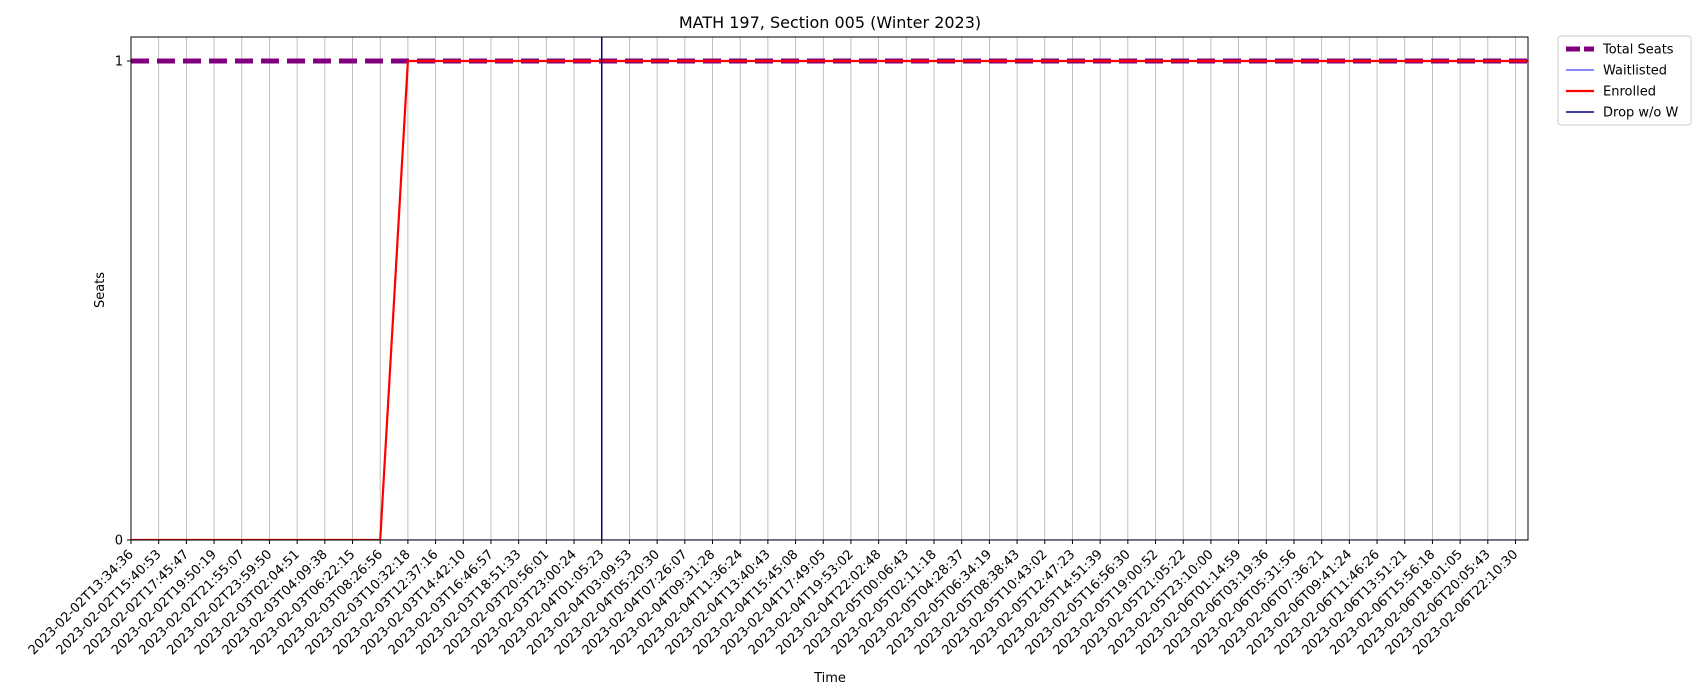 This screenshot has height=700, width=1700. What do you see at coordinates (1638, 50) in the screenshot?
I see `legend-total-seats-label: Total Seats` at bounding box center [1638, 50].